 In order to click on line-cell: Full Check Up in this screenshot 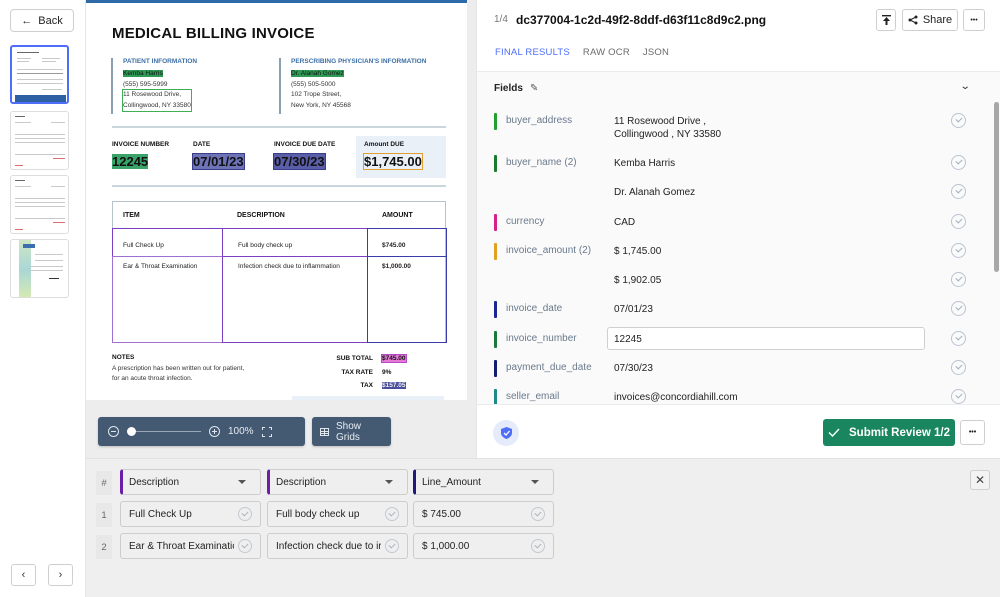, I will do `click(190, 514)`.